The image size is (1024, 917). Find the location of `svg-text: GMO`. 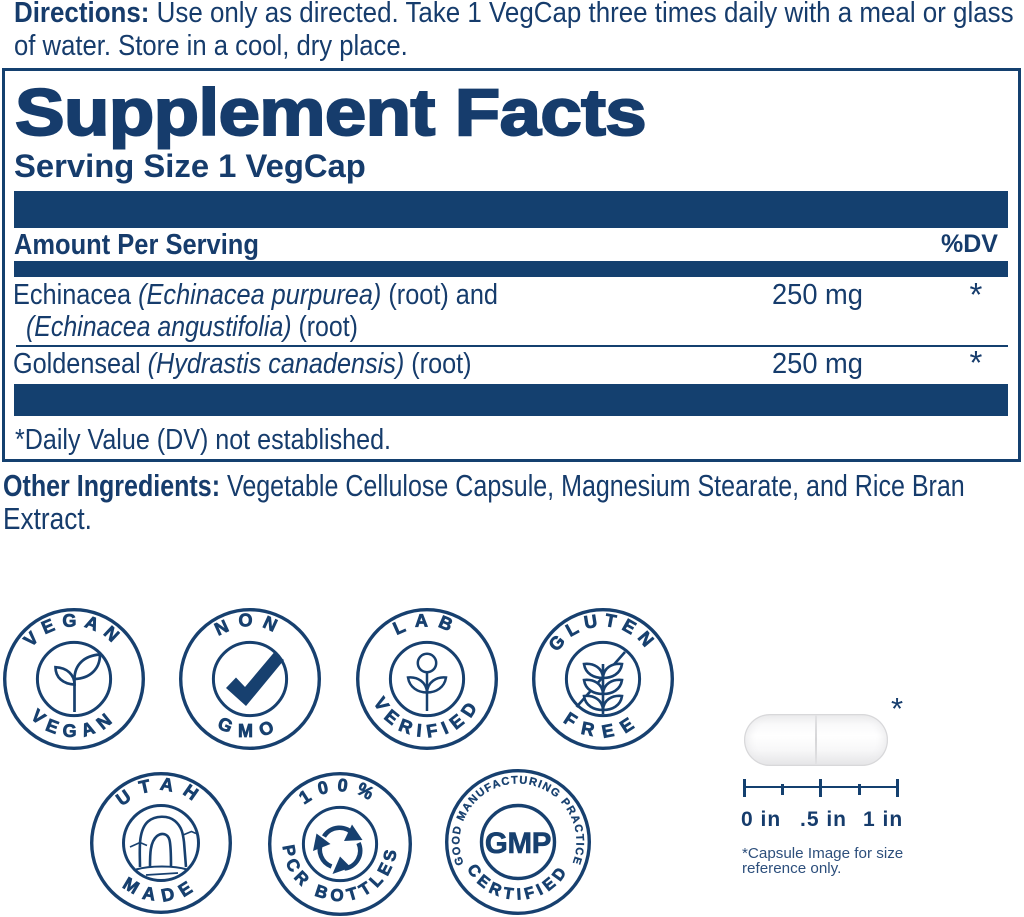

svg-text: GMO is located at coordinates (250, 727).